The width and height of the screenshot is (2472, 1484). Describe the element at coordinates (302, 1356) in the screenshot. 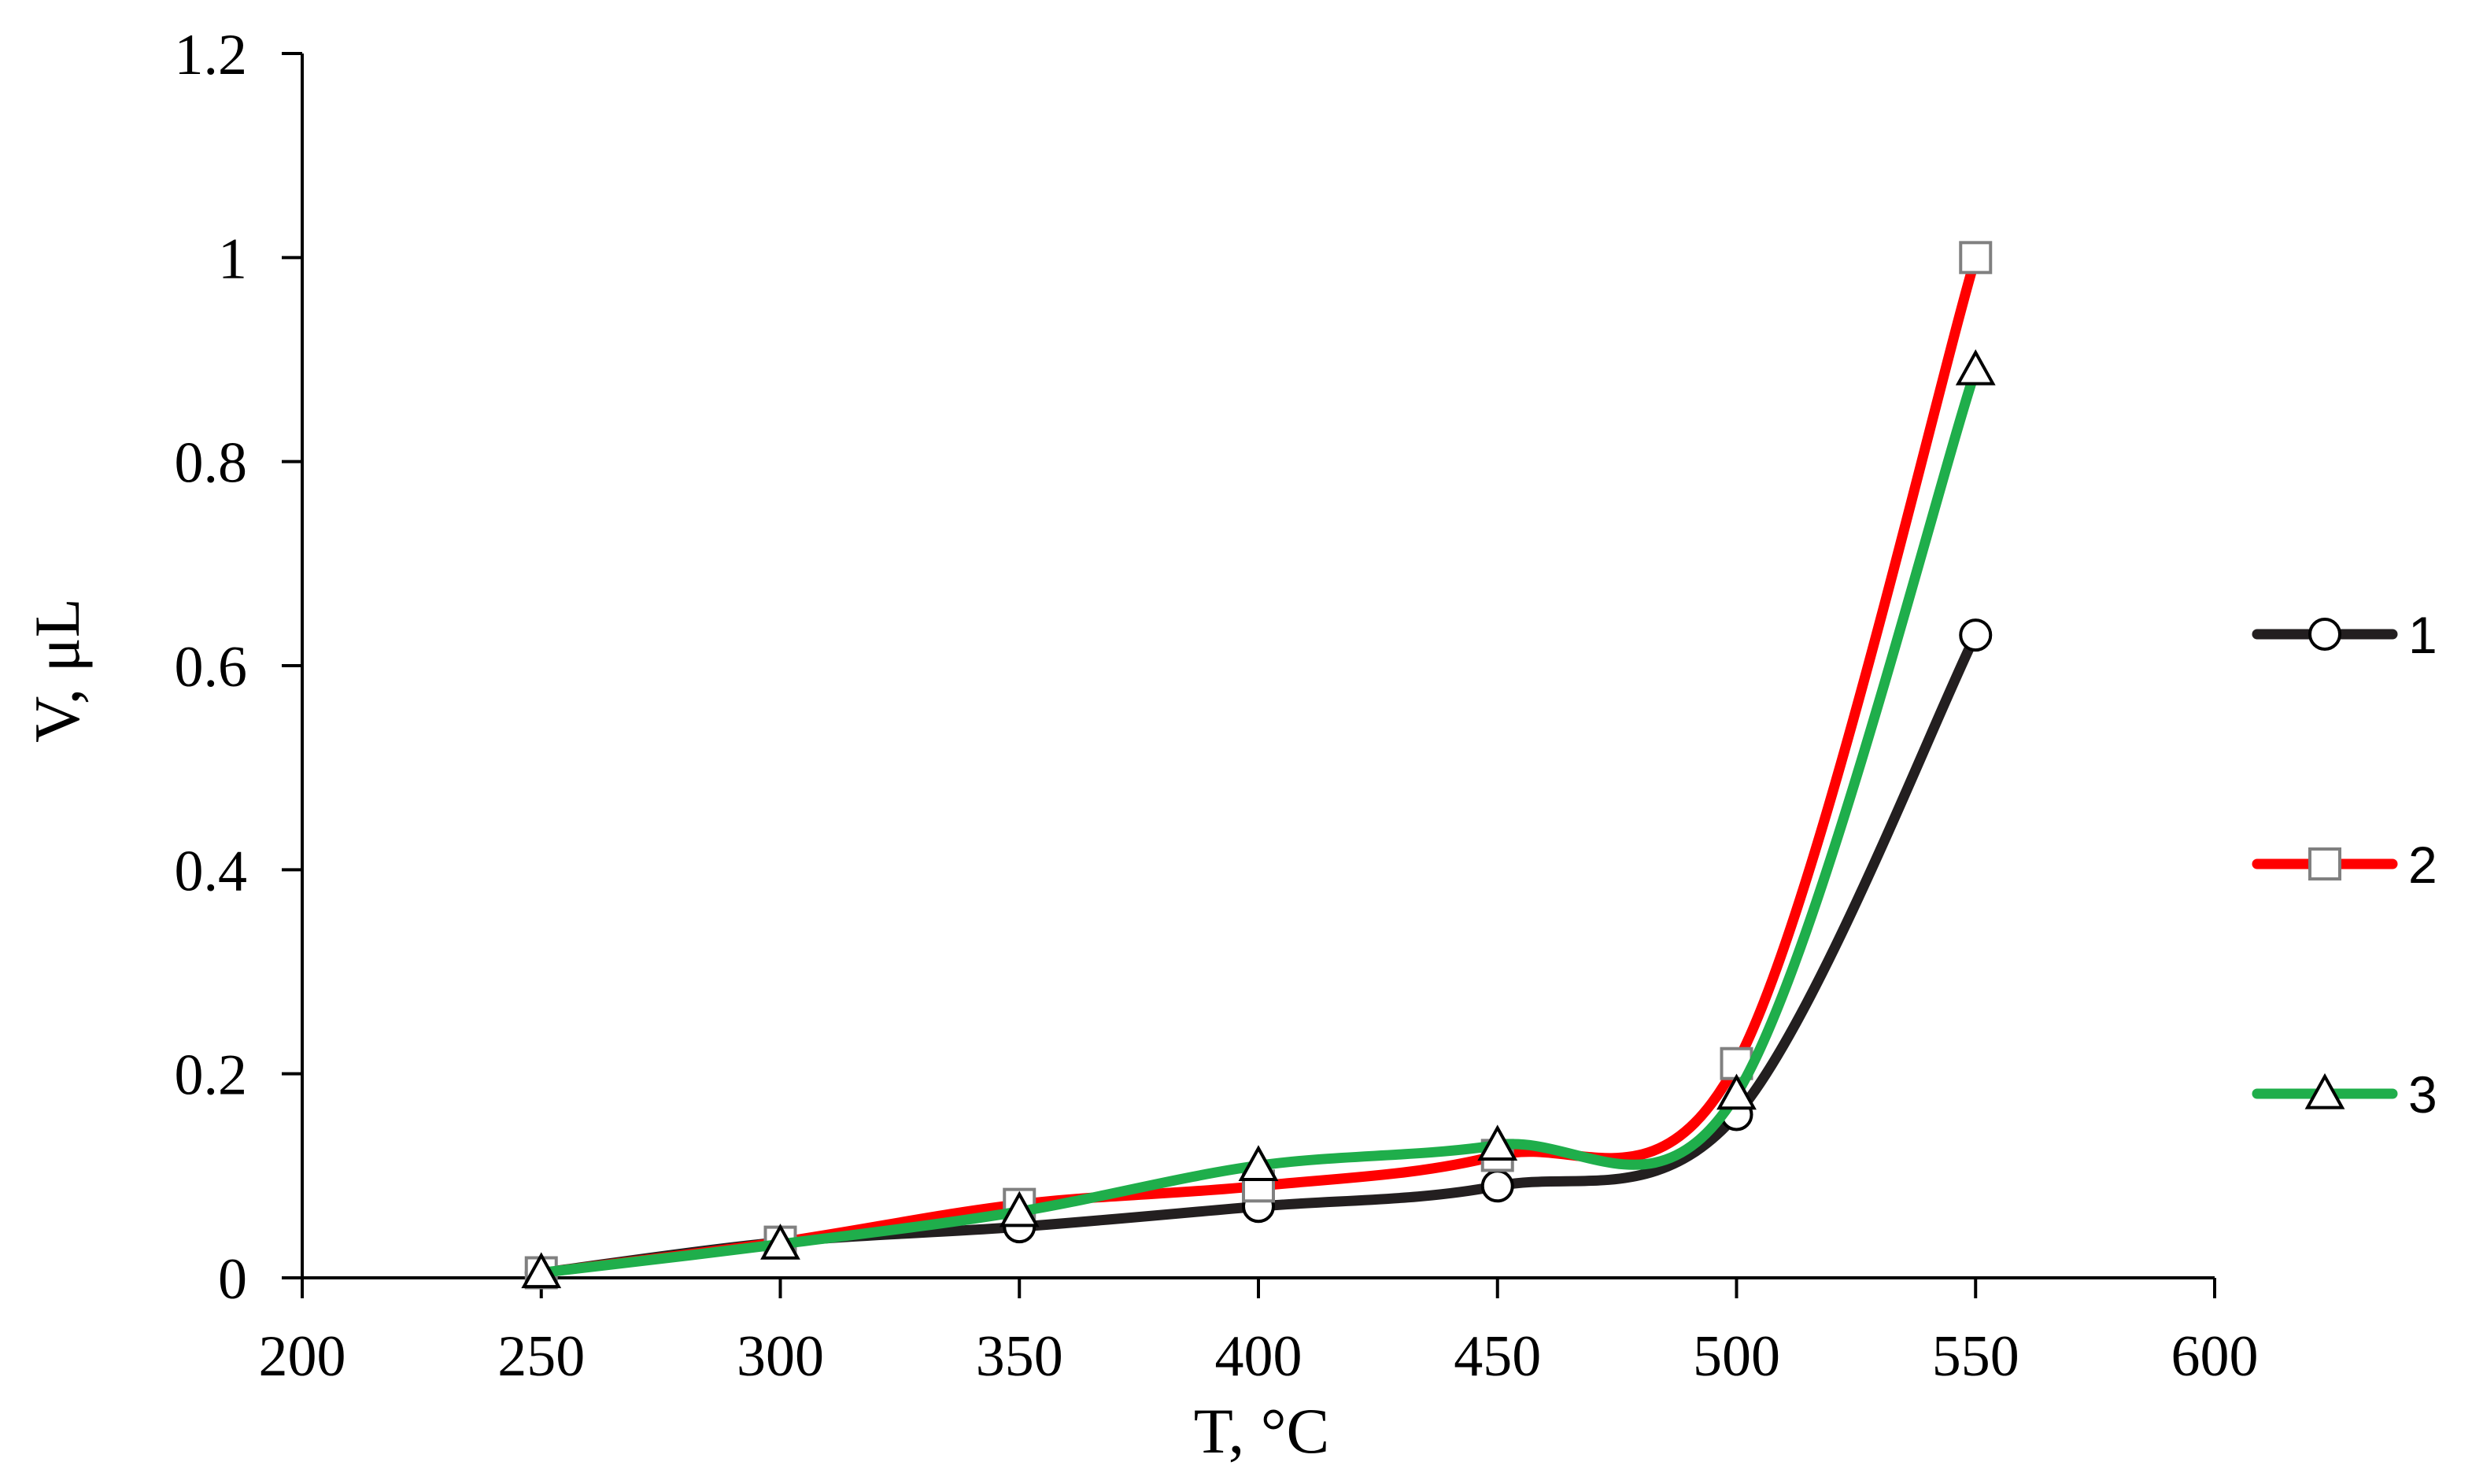

I see `x-tick-label: 200` at that location.